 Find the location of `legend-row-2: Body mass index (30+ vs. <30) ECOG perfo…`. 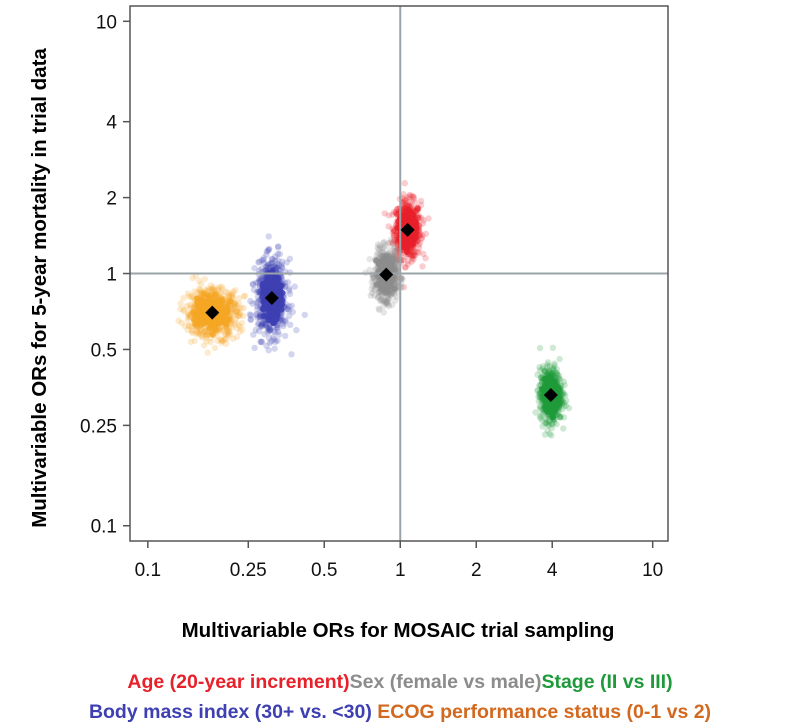

legend-row-2: Body mass index (30+ vs. <30) ECOG perfo… is located at coordinates (400, 712).